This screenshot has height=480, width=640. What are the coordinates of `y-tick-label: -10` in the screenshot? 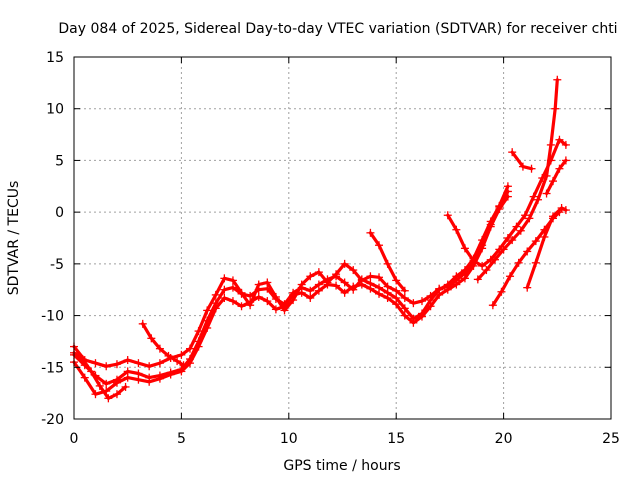 It's located at (52, 317).